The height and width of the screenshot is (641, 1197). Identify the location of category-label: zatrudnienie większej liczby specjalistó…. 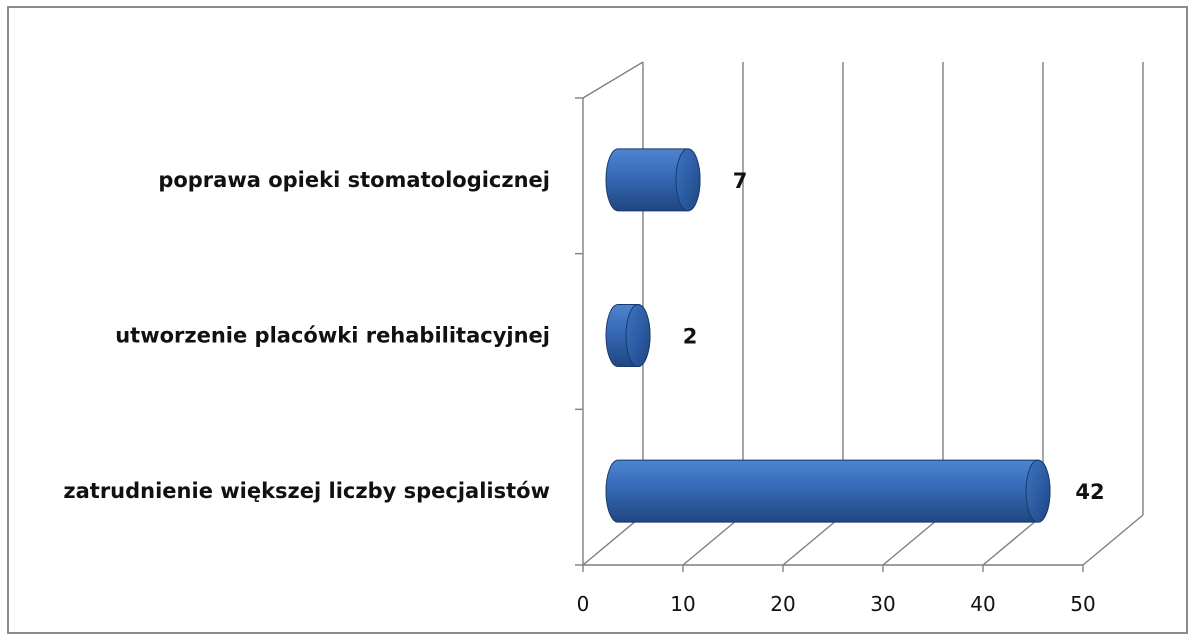
(306, 491).